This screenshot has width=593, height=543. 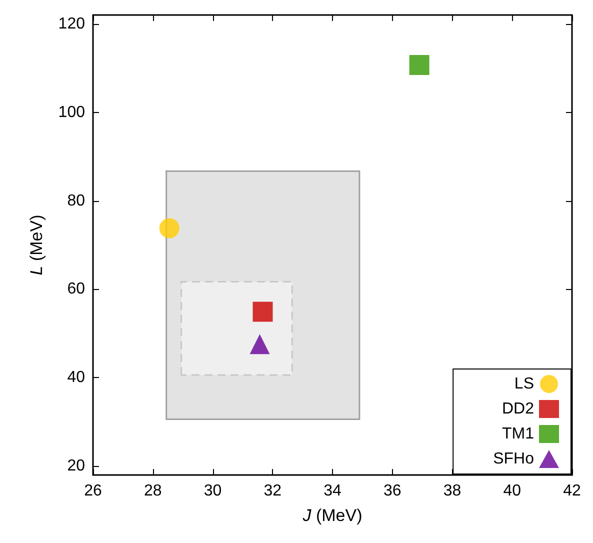 What do you see at coordinates (518, 434) in the screenshot?
I see `legend-label: TM1` at bounding box center [518, 434].